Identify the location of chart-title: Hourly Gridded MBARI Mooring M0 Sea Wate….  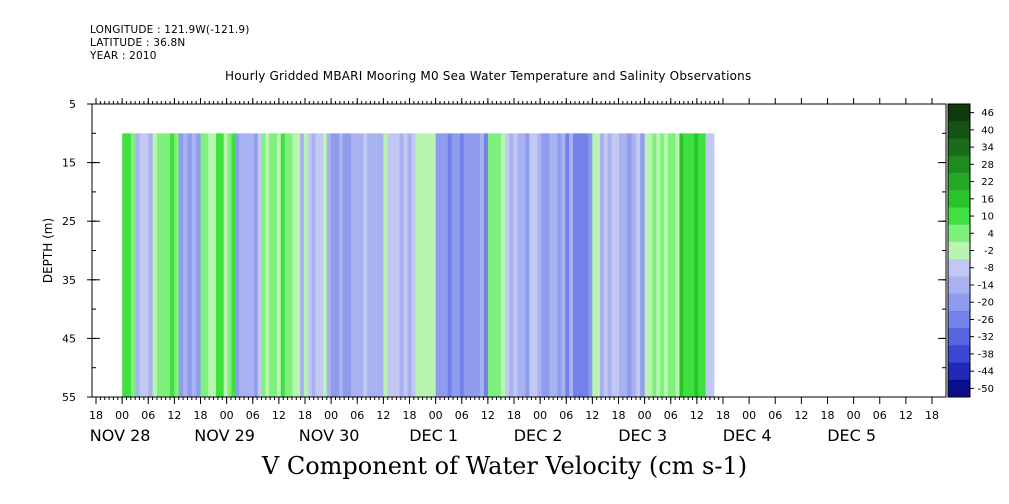
(488, 76).